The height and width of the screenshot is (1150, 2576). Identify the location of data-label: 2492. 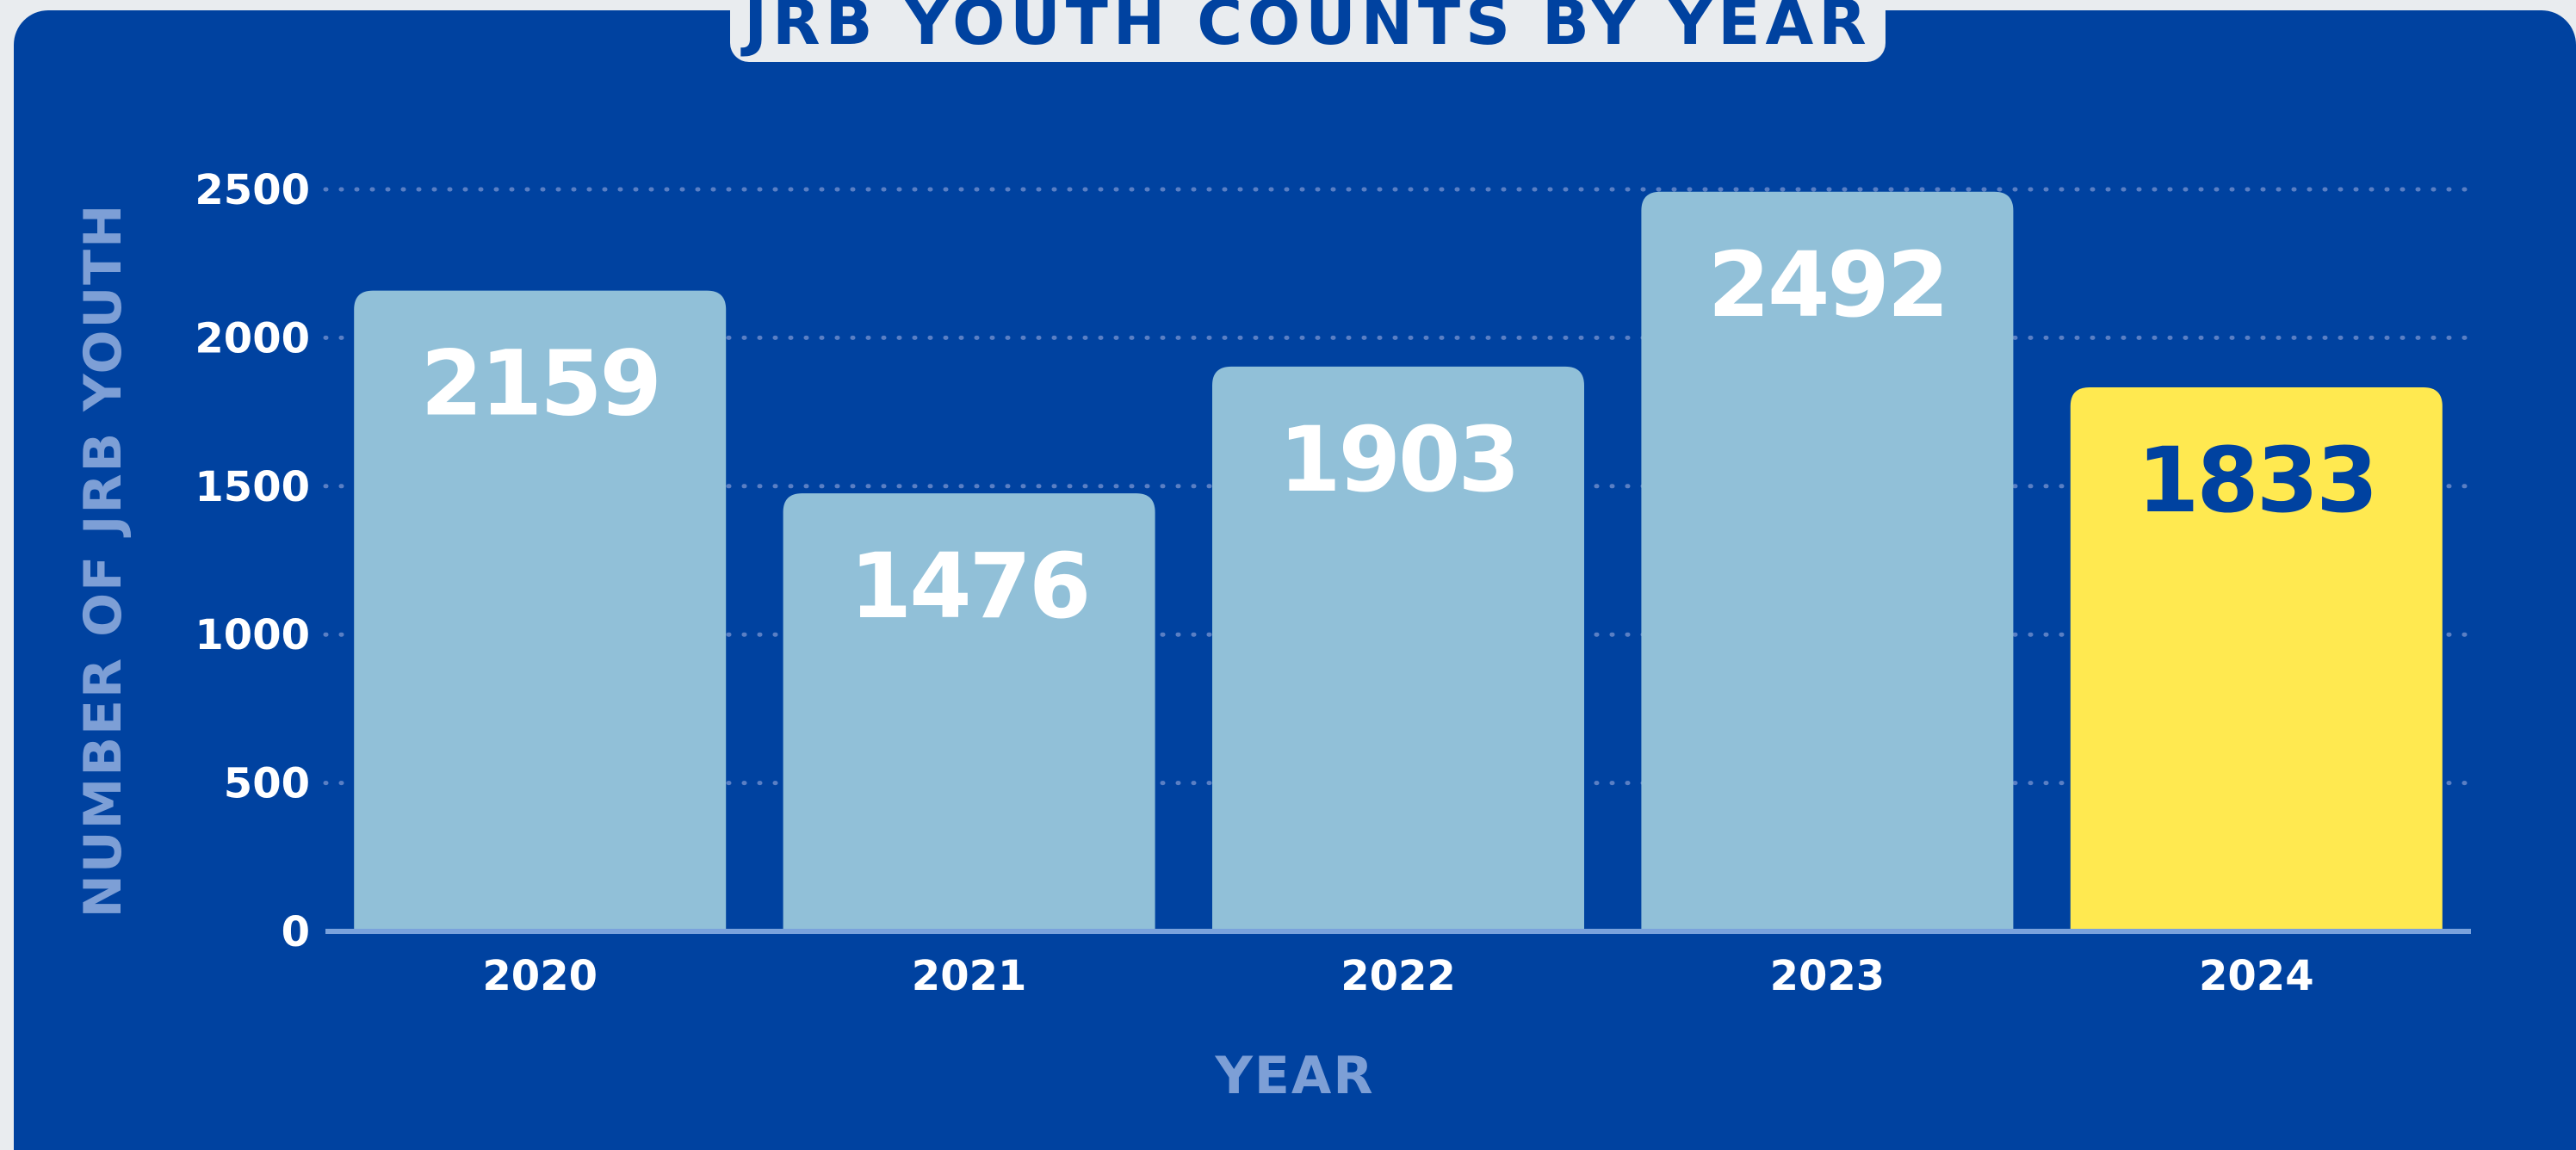
(1827, 284).